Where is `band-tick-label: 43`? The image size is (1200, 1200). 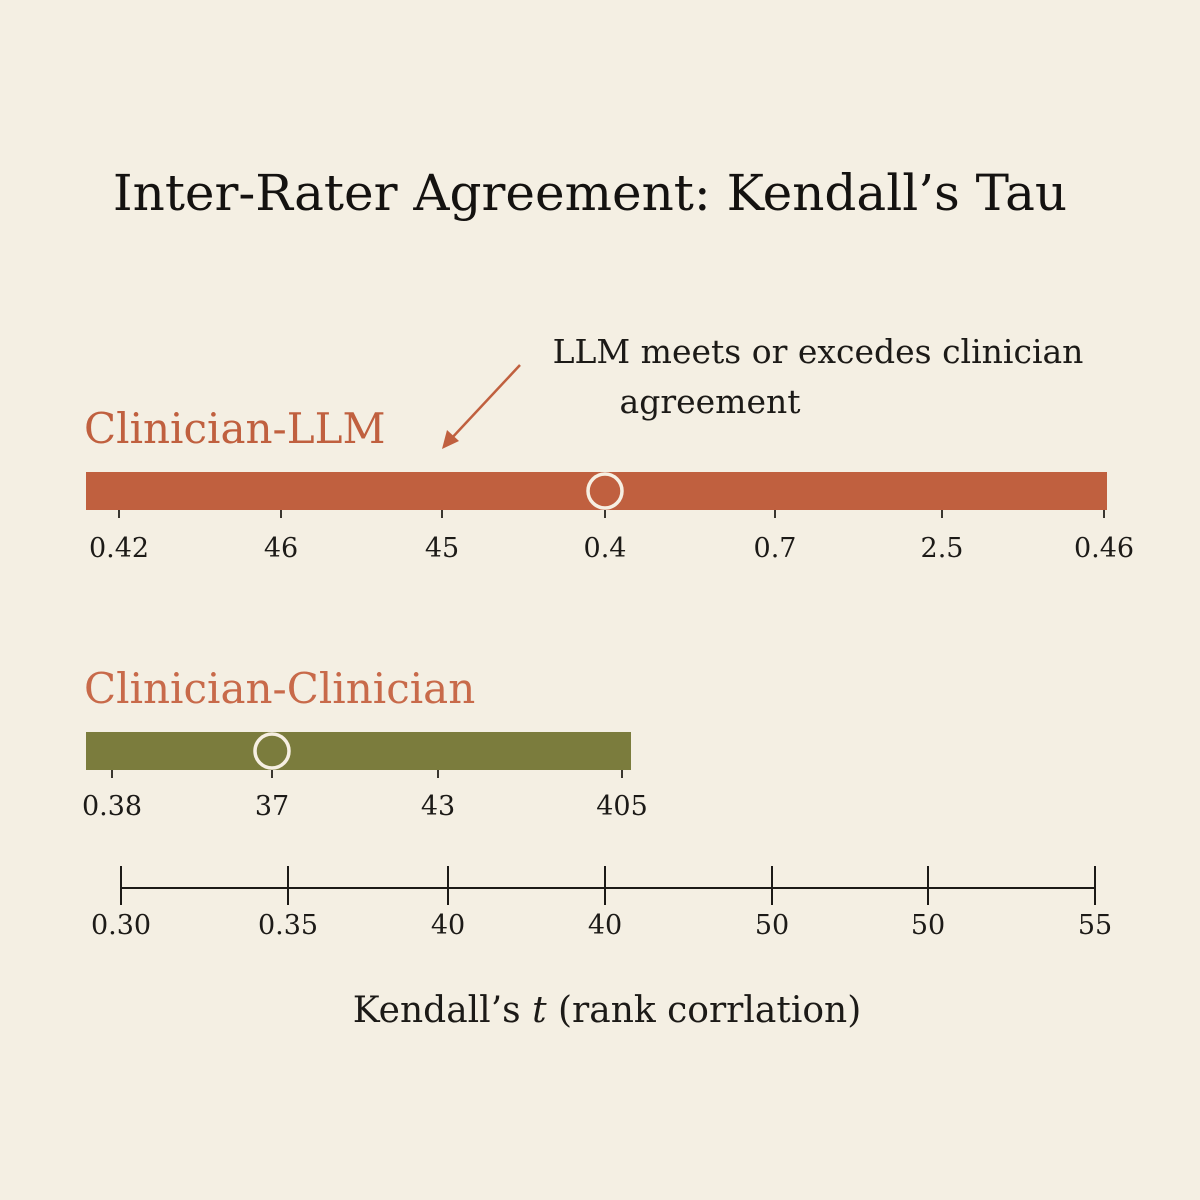
band-tick-label: 43 is located at coordinates (438, 806).